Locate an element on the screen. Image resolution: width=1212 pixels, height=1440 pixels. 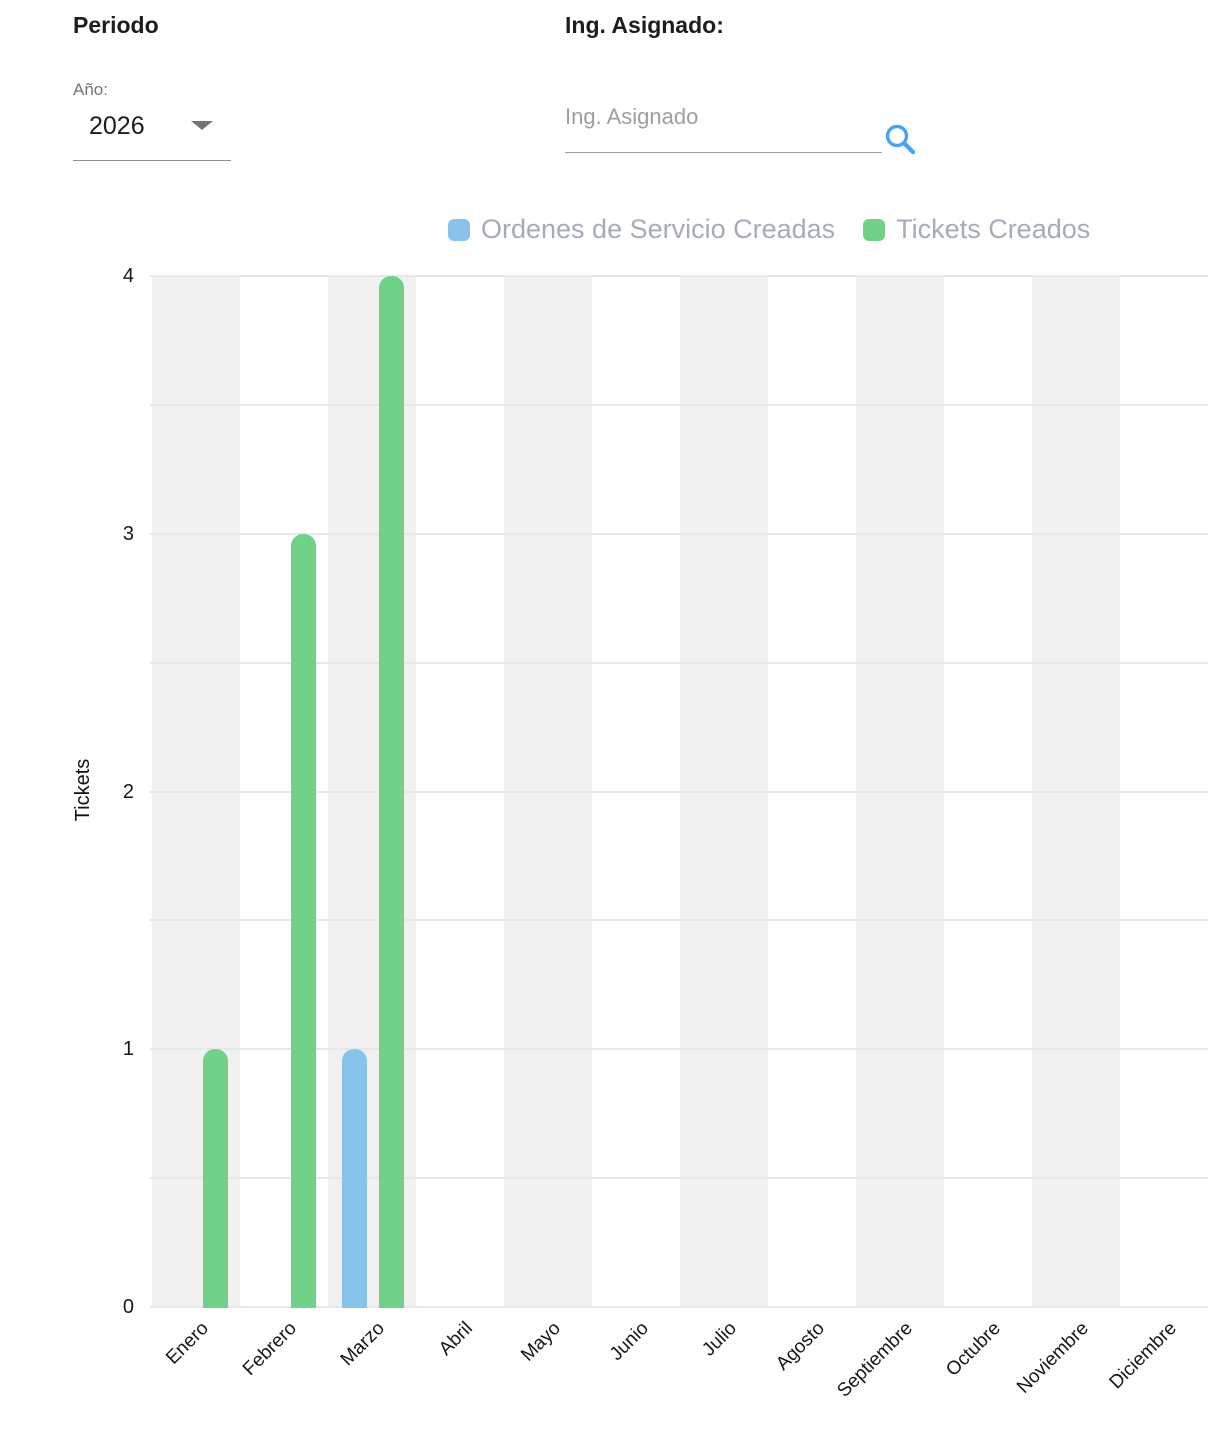
legend-item: Tickets Creados is located at coordinates (976, 229).